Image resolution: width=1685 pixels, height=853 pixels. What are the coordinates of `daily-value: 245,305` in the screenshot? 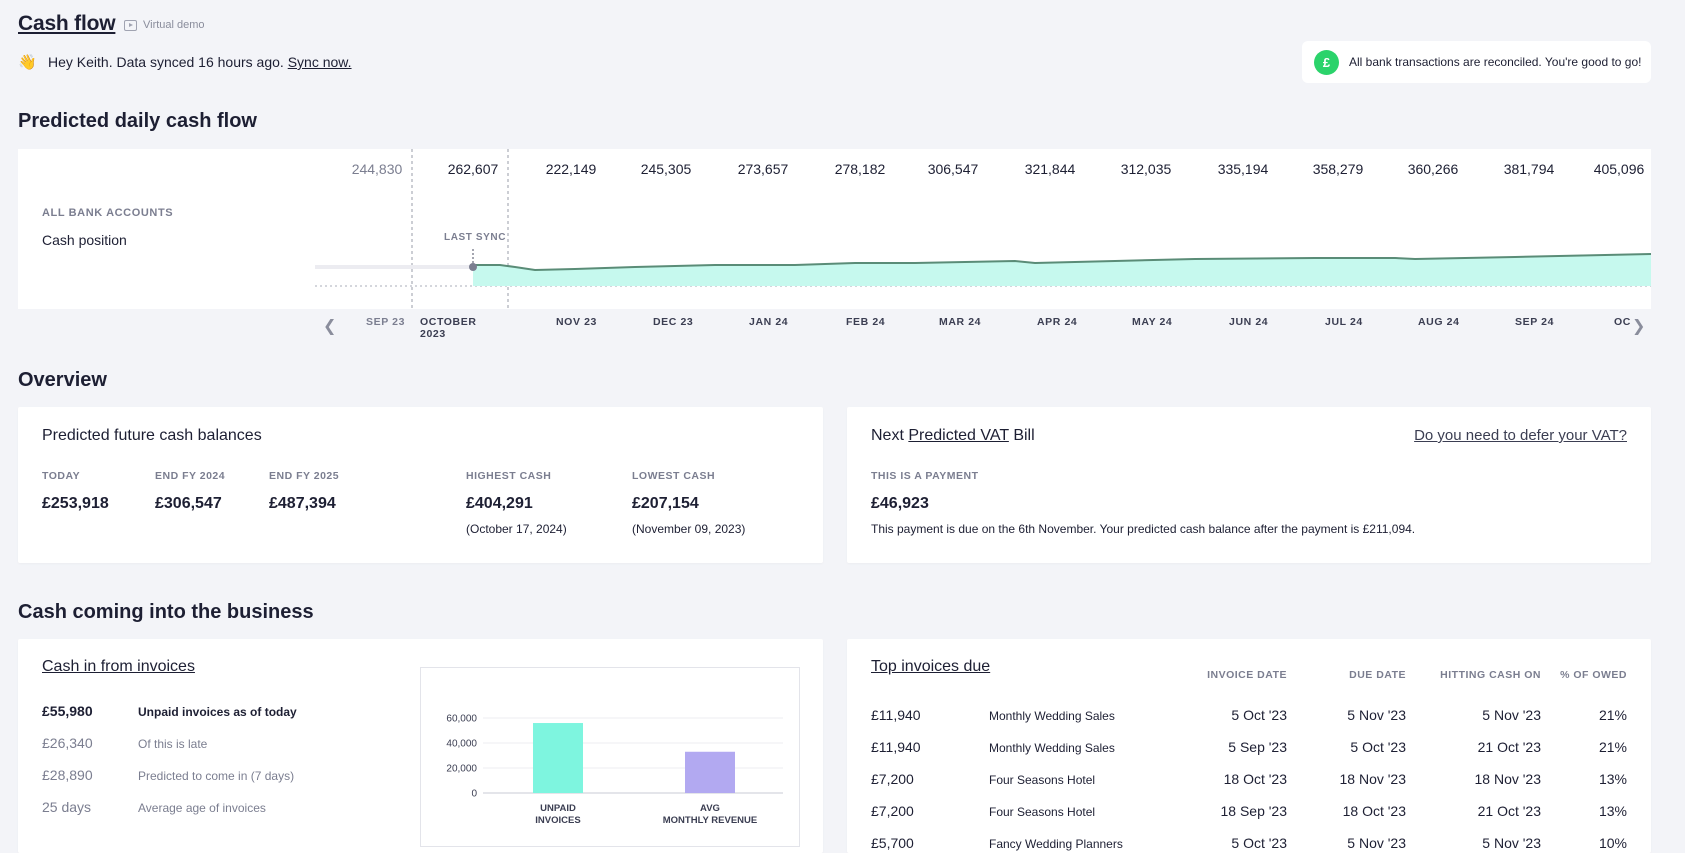 It's located at (666, 169).